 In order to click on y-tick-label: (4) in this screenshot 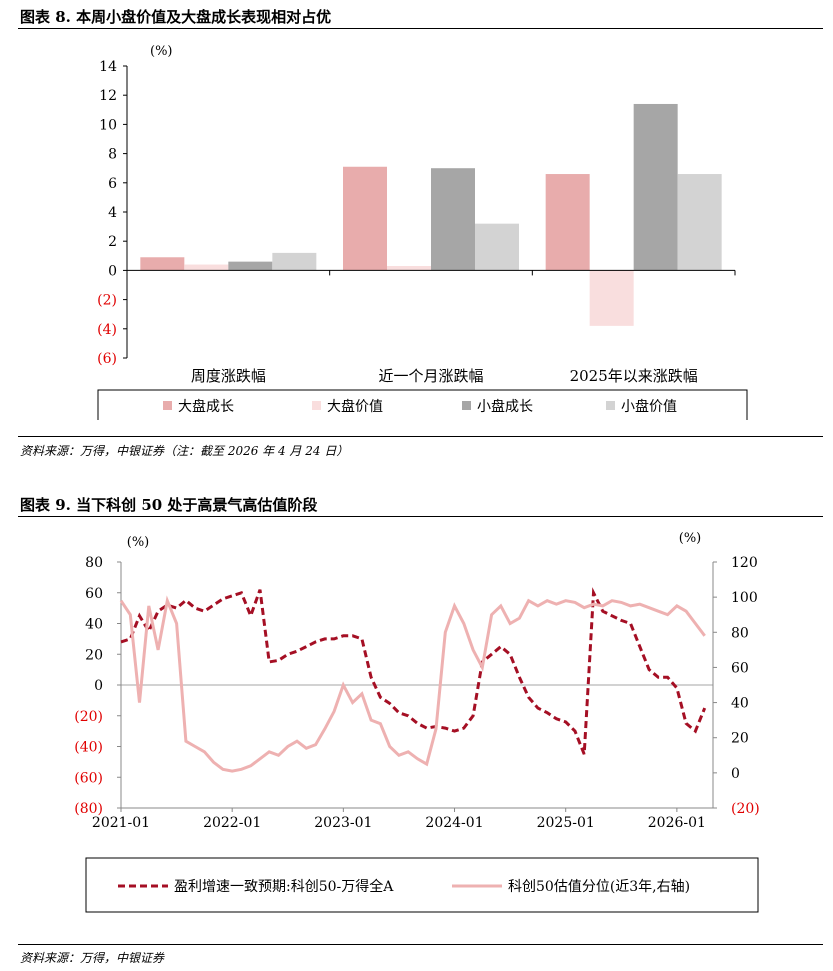, I will do `click(107, 330)`.